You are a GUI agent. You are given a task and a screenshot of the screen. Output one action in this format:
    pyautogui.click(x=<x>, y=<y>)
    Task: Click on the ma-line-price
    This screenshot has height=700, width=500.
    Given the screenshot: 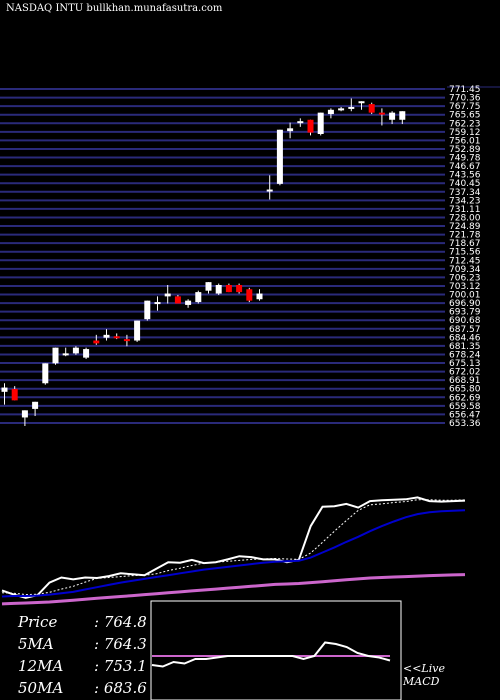 What is the action you would take?
    pyautogui.click(x=233, y=547)
    